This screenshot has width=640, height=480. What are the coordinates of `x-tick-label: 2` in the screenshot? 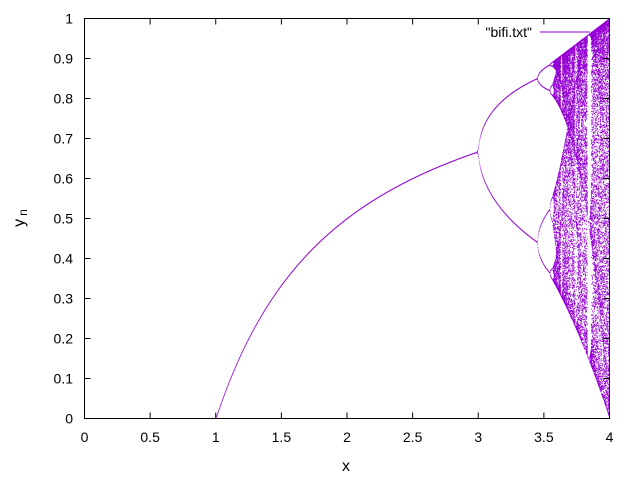 It's located at (347, 437).